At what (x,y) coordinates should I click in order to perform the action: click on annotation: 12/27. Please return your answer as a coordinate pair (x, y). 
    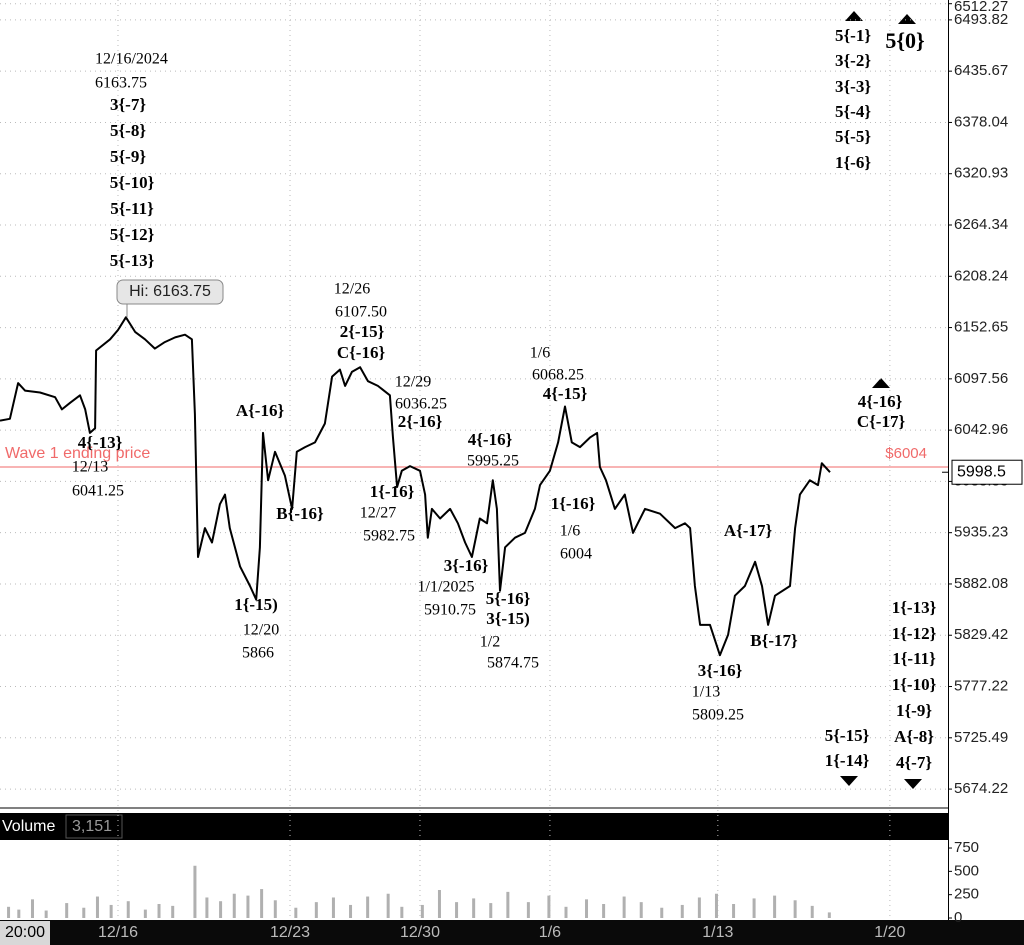
    Looking at the image, I should click on (378, 513).